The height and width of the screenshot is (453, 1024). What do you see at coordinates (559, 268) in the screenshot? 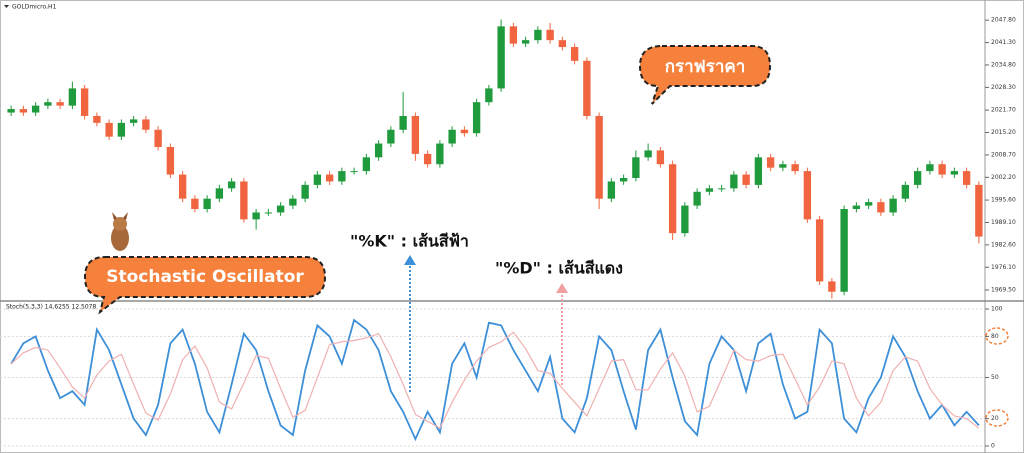
I see `d-label: "%D" : เส้นสีแดง` at bounding box center [559, 268].